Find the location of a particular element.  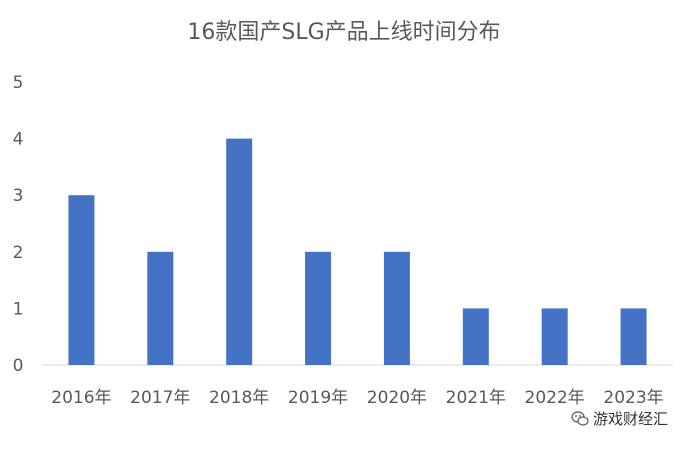

y-tick-label: 5 is located at coordinates (18, 83).